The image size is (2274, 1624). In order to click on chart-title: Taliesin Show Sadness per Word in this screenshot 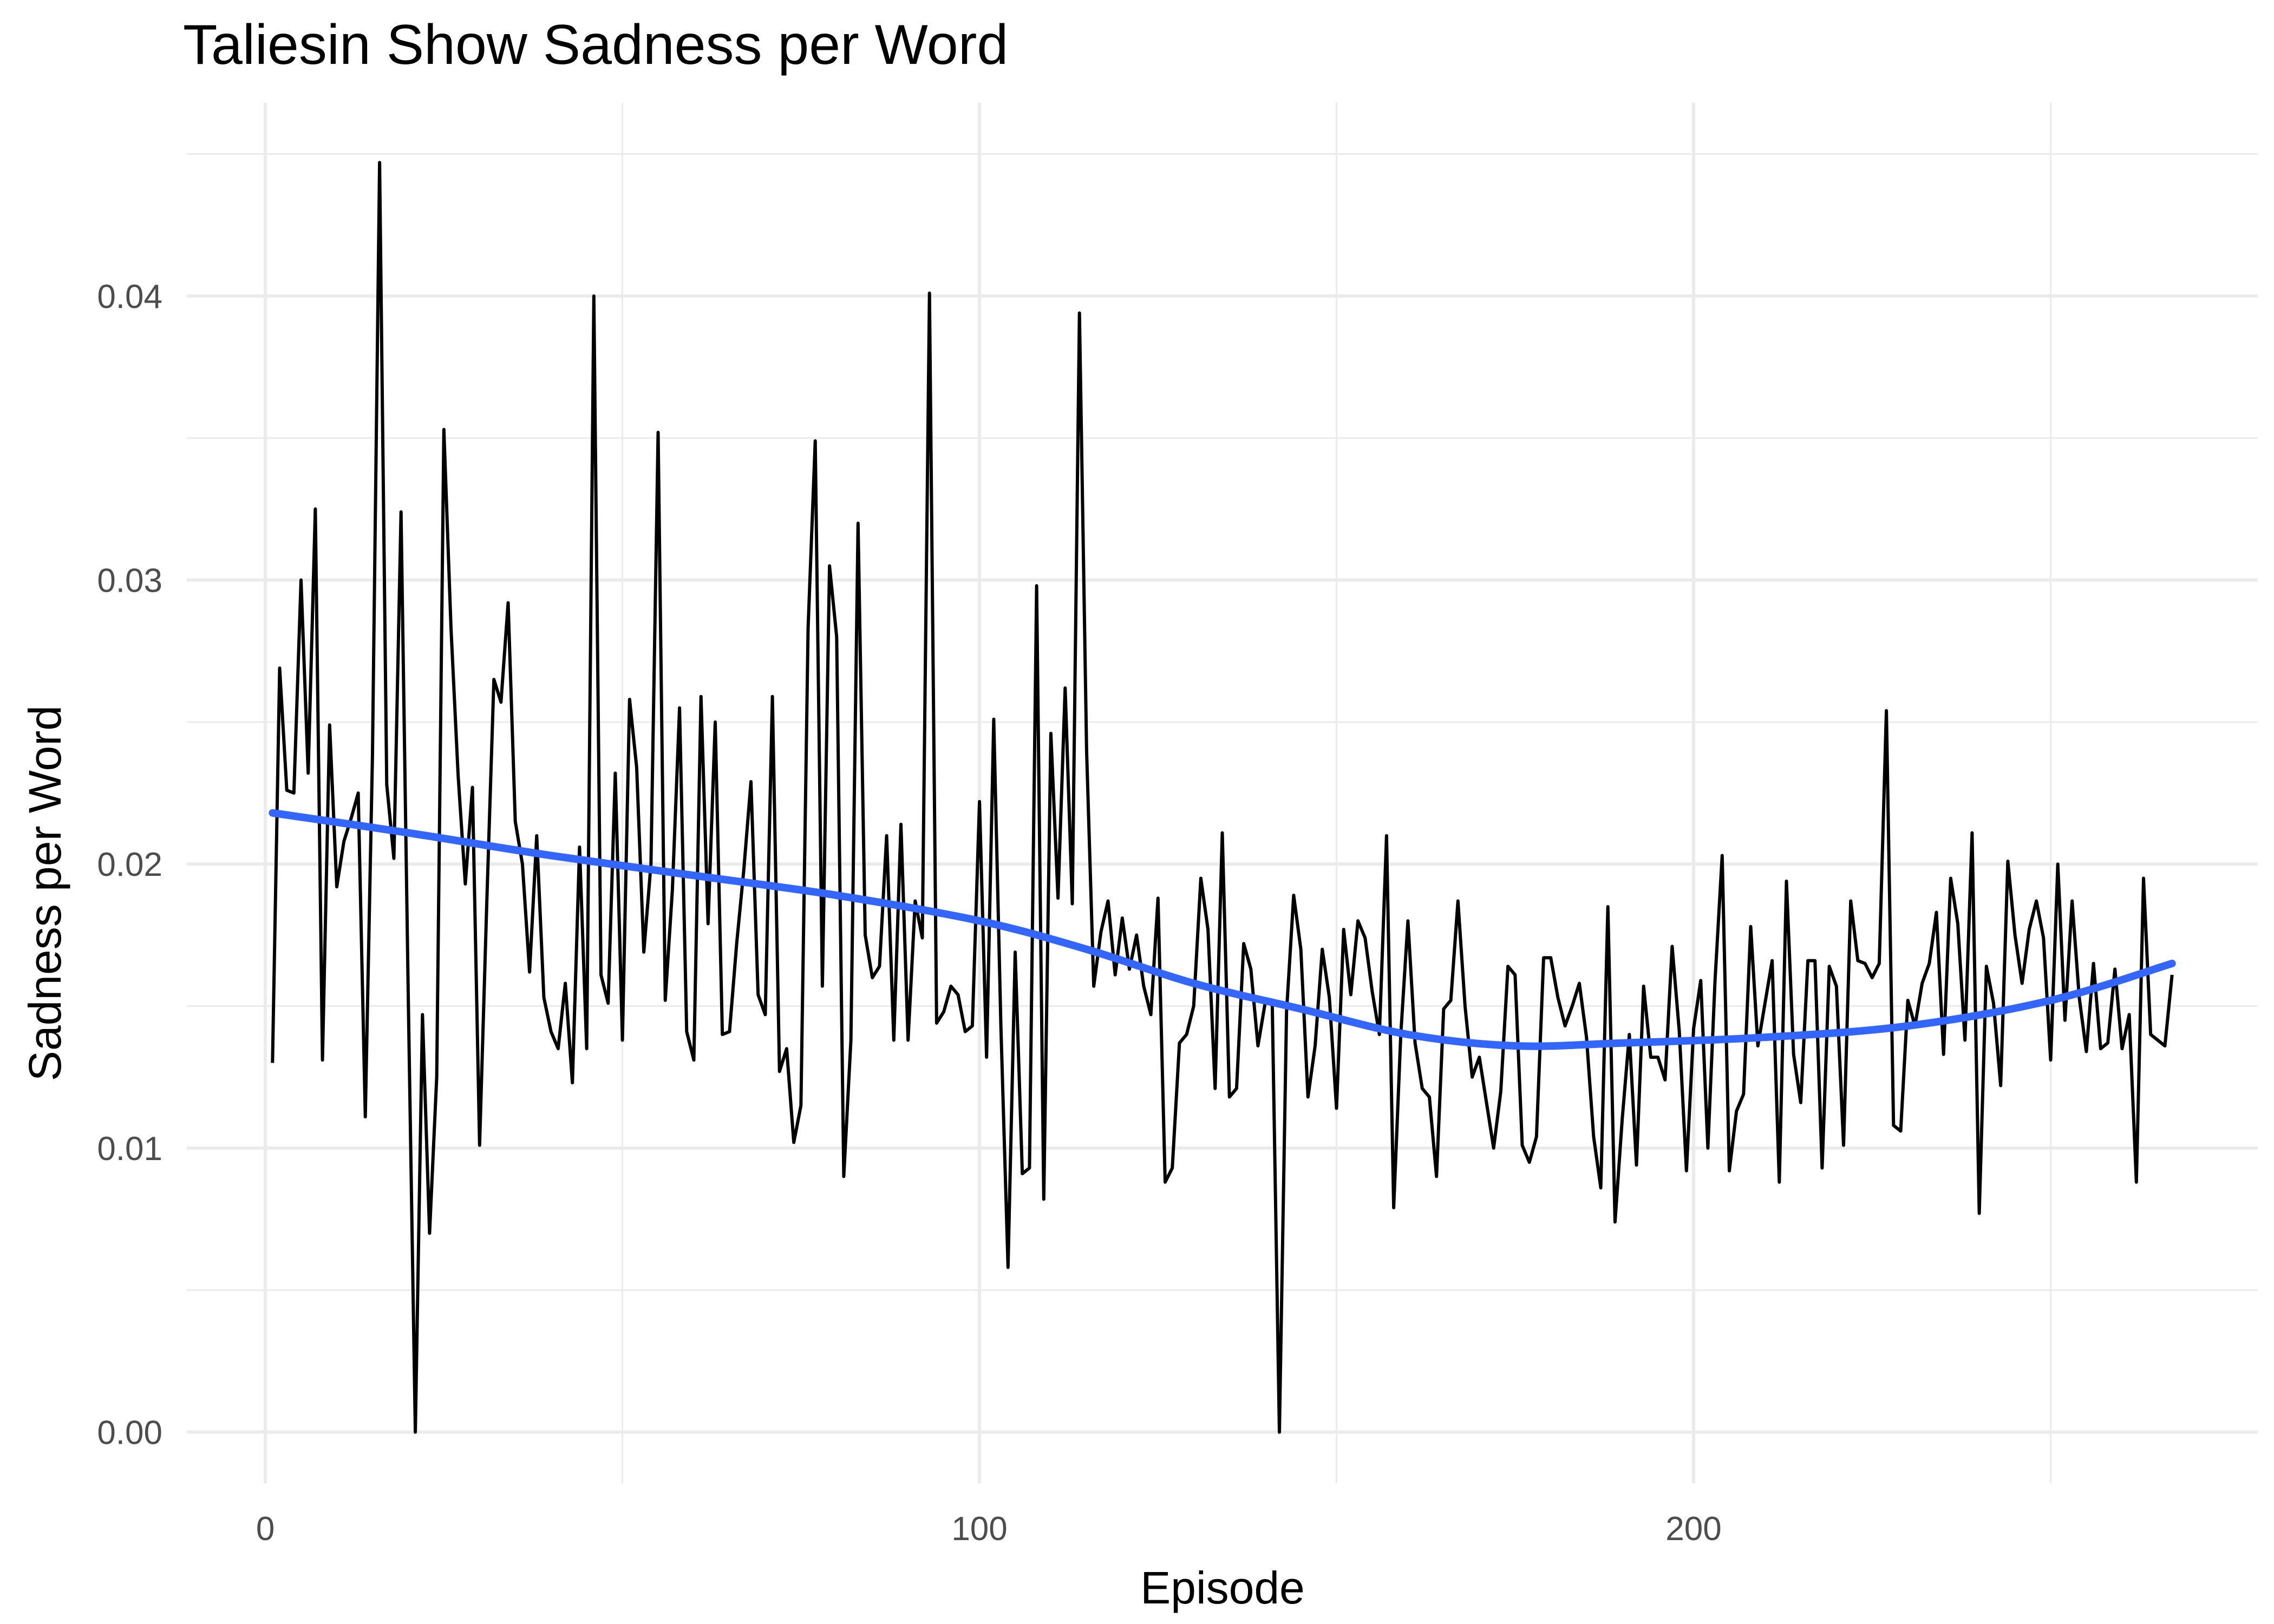, I will do `click(595, 45)`.